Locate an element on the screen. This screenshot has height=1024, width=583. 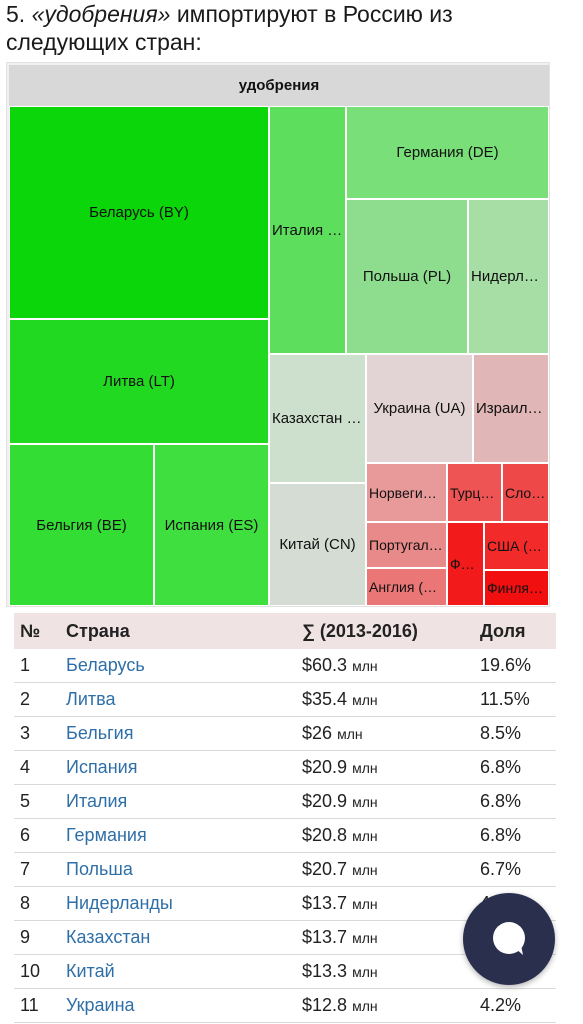
row-country-link: Беларусь is located at coordinates (178, 666).